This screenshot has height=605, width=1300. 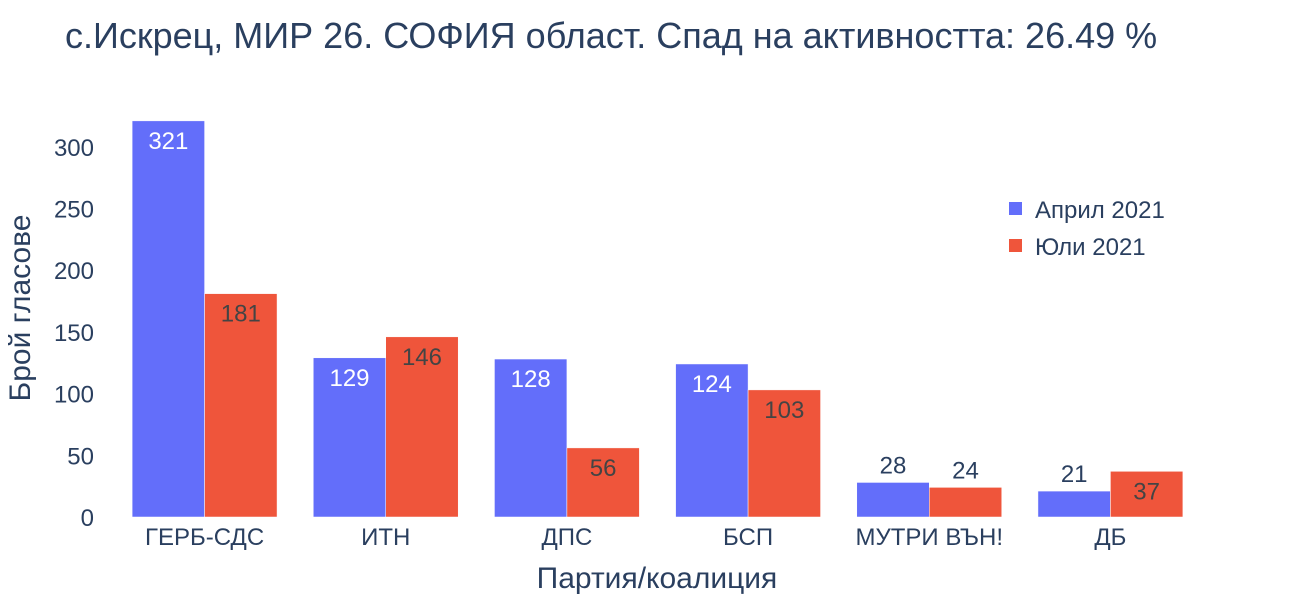 What do you see at coordinates (1110, 537) in the screenshot?
I see `x-tick-label: ДБ` at bounding box center [1110, 537].